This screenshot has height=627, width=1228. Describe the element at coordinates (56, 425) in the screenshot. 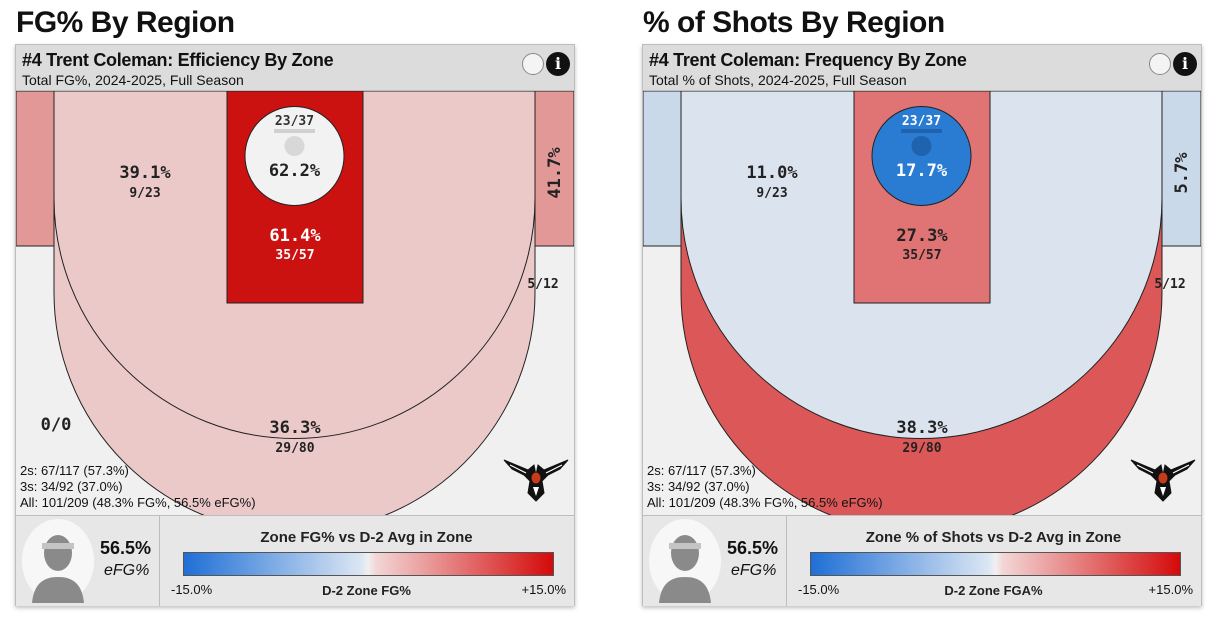

I see `corner-left-value-label: 0/0` at that location.